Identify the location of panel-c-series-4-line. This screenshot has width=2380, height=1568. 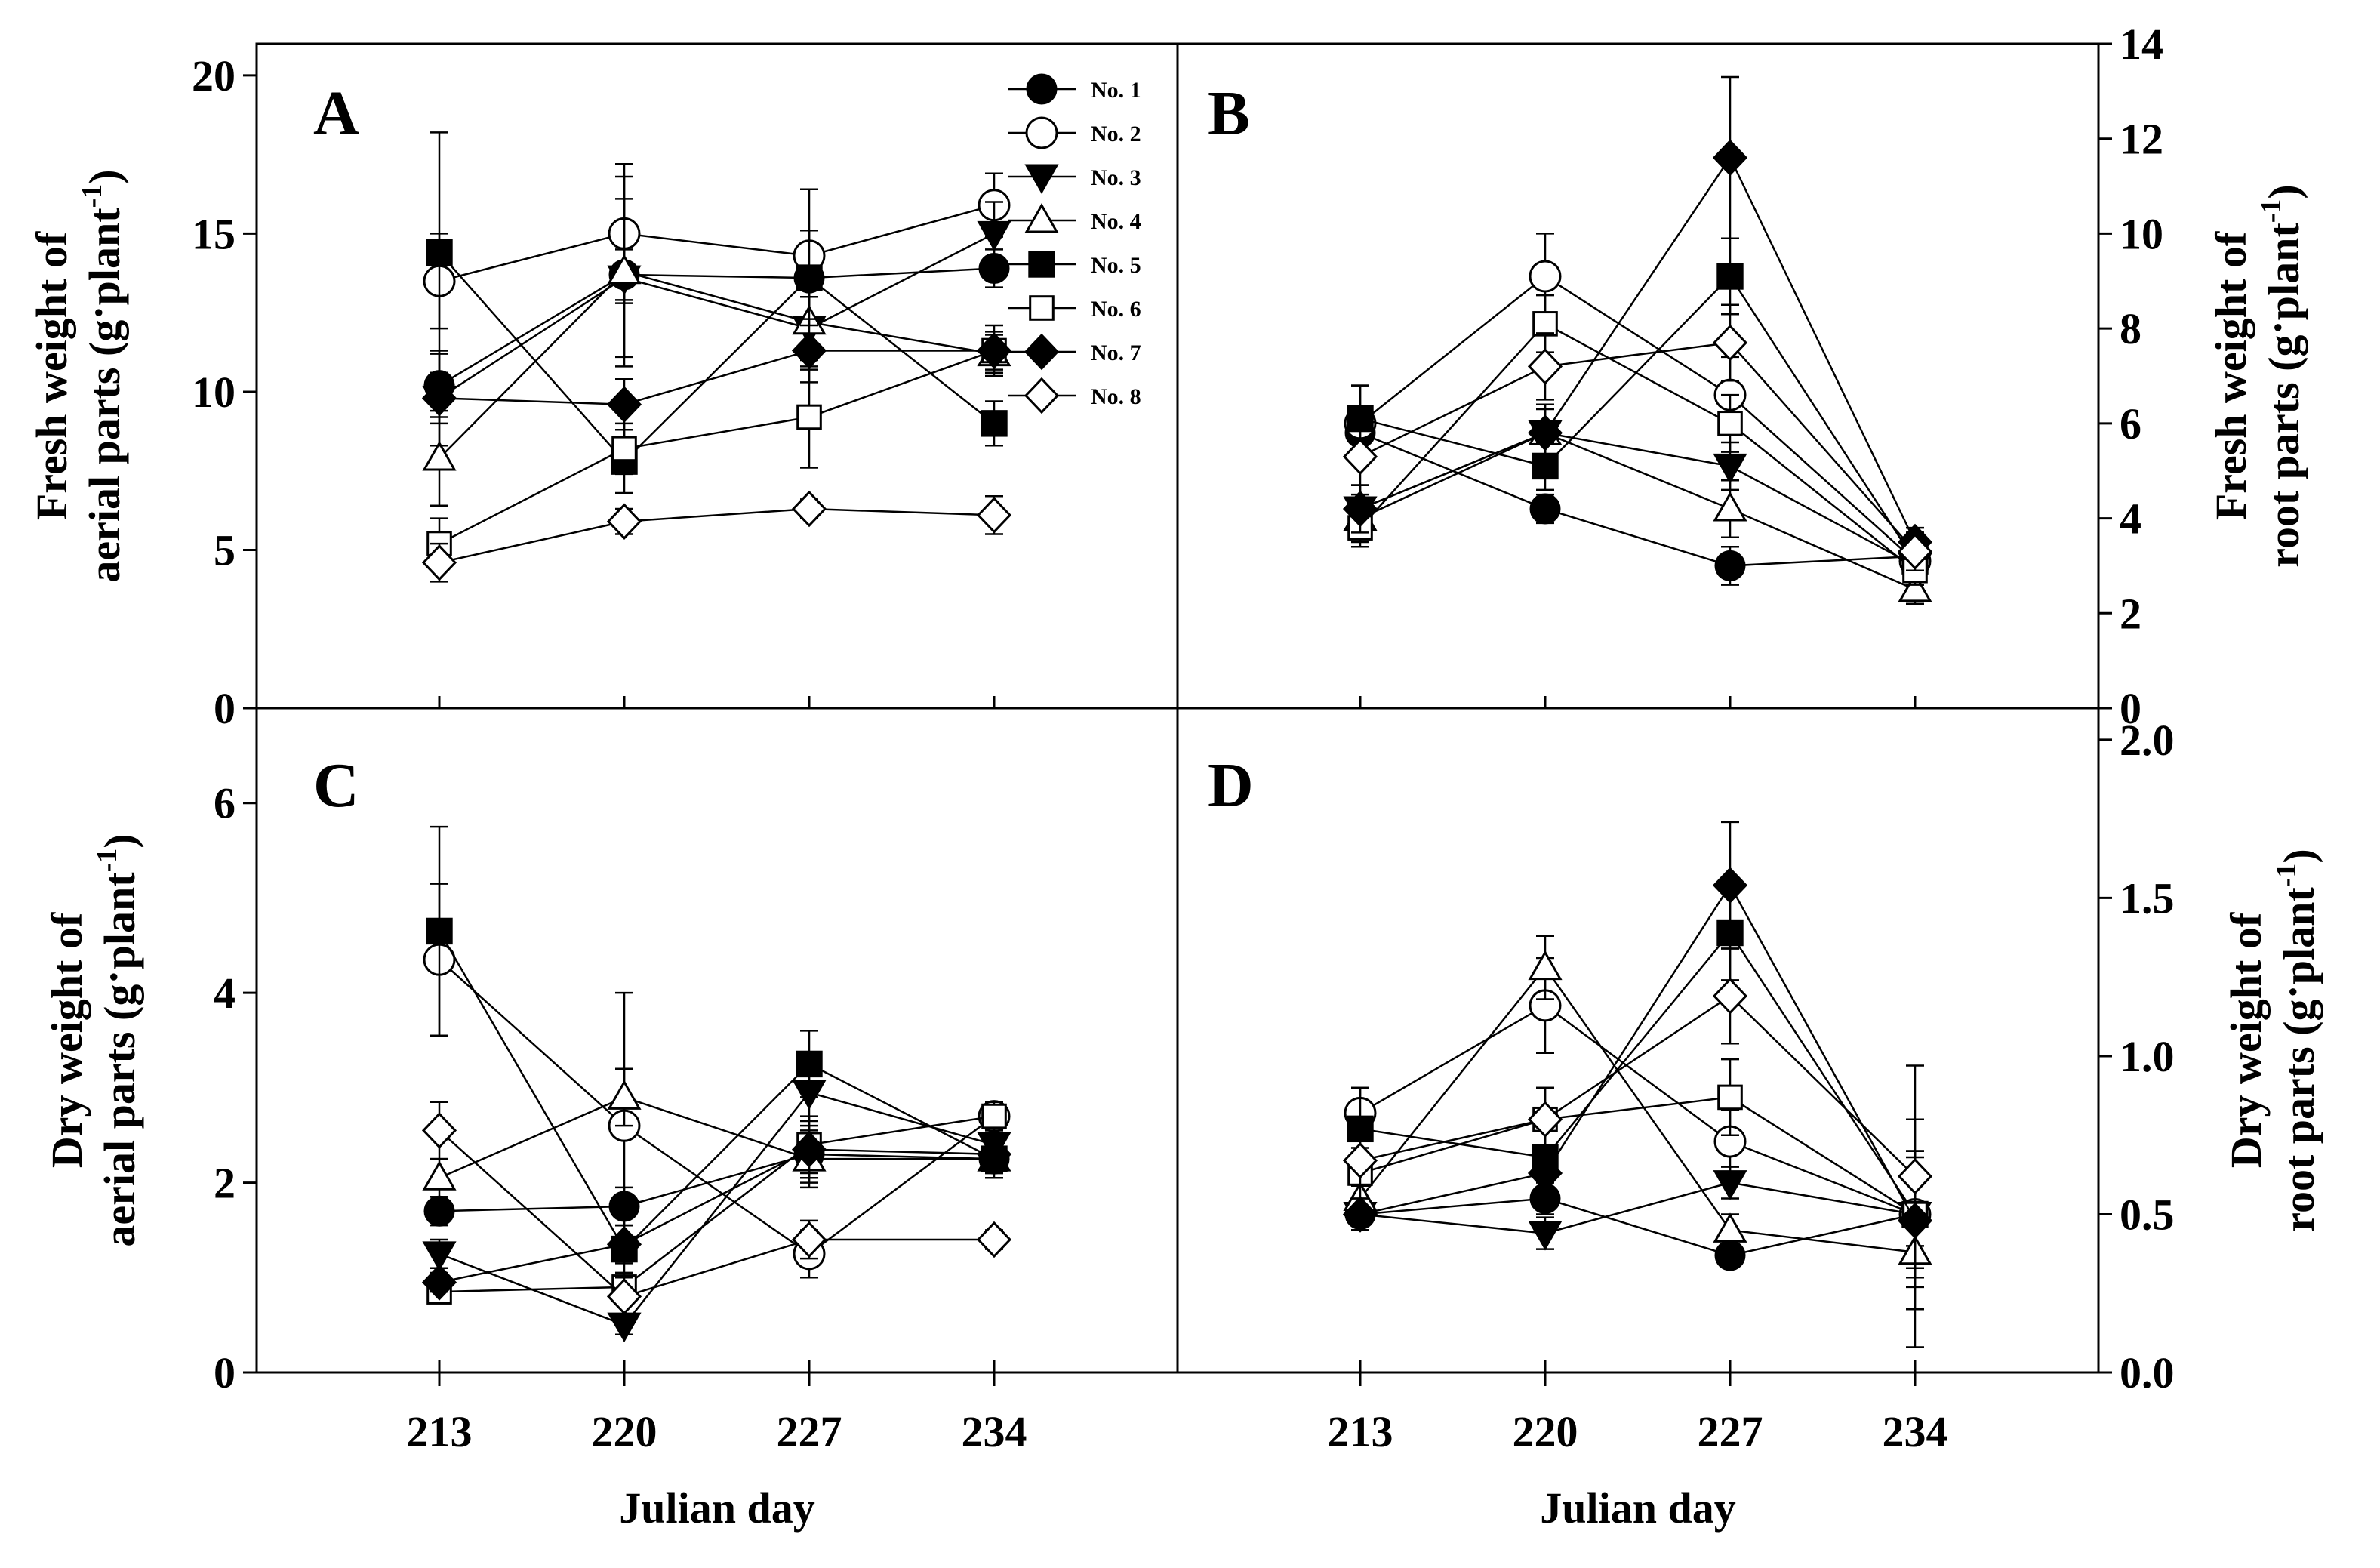
(716, 1137).